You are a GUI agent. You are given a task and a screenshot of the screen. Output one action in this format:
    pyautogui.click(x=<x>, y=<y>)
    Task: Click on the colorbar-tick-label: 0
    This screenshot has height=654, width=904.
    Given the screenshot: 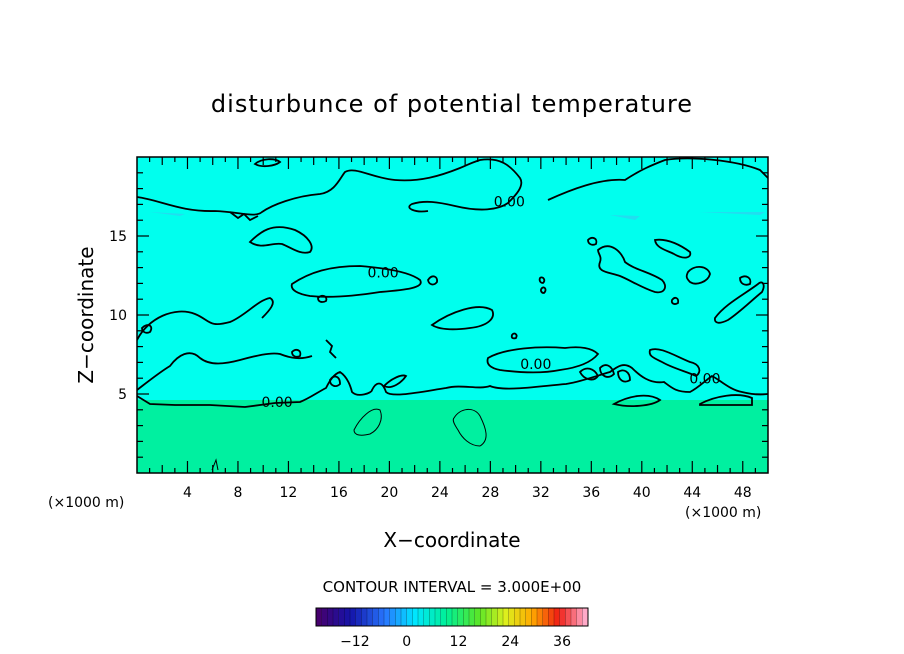 What is the action you would take?
    pyautogui.click(x=406, y=642)
    